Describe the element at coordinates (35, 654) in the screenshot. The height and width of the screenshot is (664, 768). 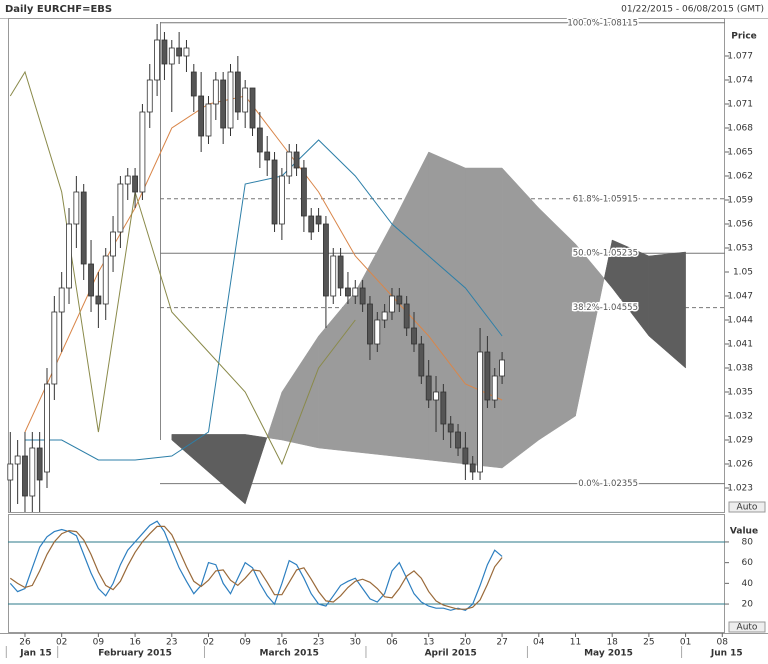
I see `period-label: Jan 15` at that location.